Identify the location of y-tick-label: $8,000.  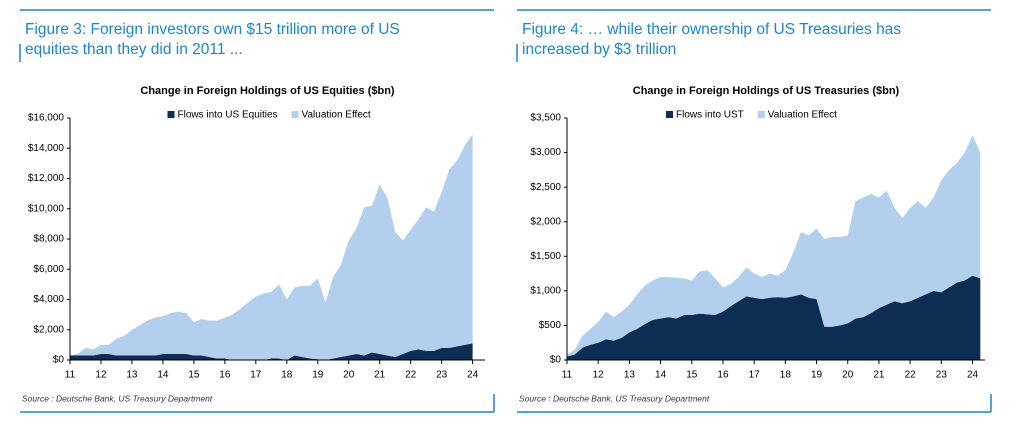
(48, 239).